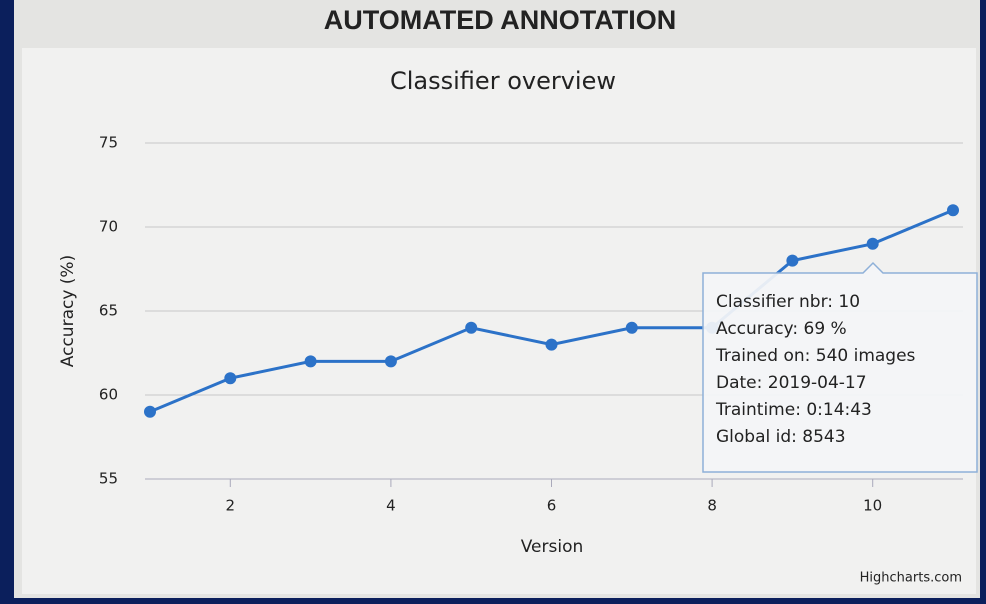  I want to click on y-tick-label: 65, so click(108, 311).